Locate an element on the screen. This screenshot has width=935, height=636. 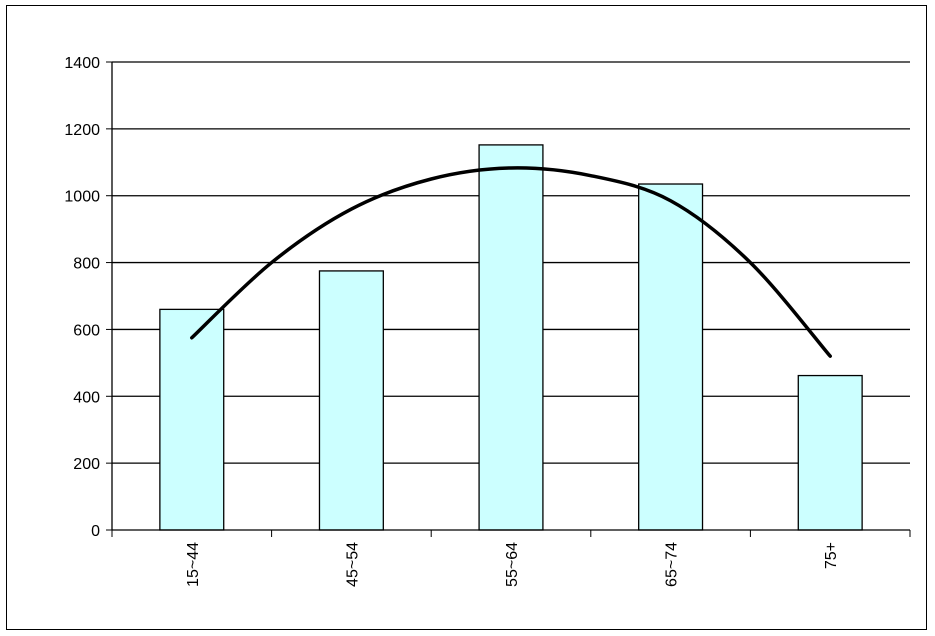
x-tick-label: 55~64 is located at coordinates (512, 564).